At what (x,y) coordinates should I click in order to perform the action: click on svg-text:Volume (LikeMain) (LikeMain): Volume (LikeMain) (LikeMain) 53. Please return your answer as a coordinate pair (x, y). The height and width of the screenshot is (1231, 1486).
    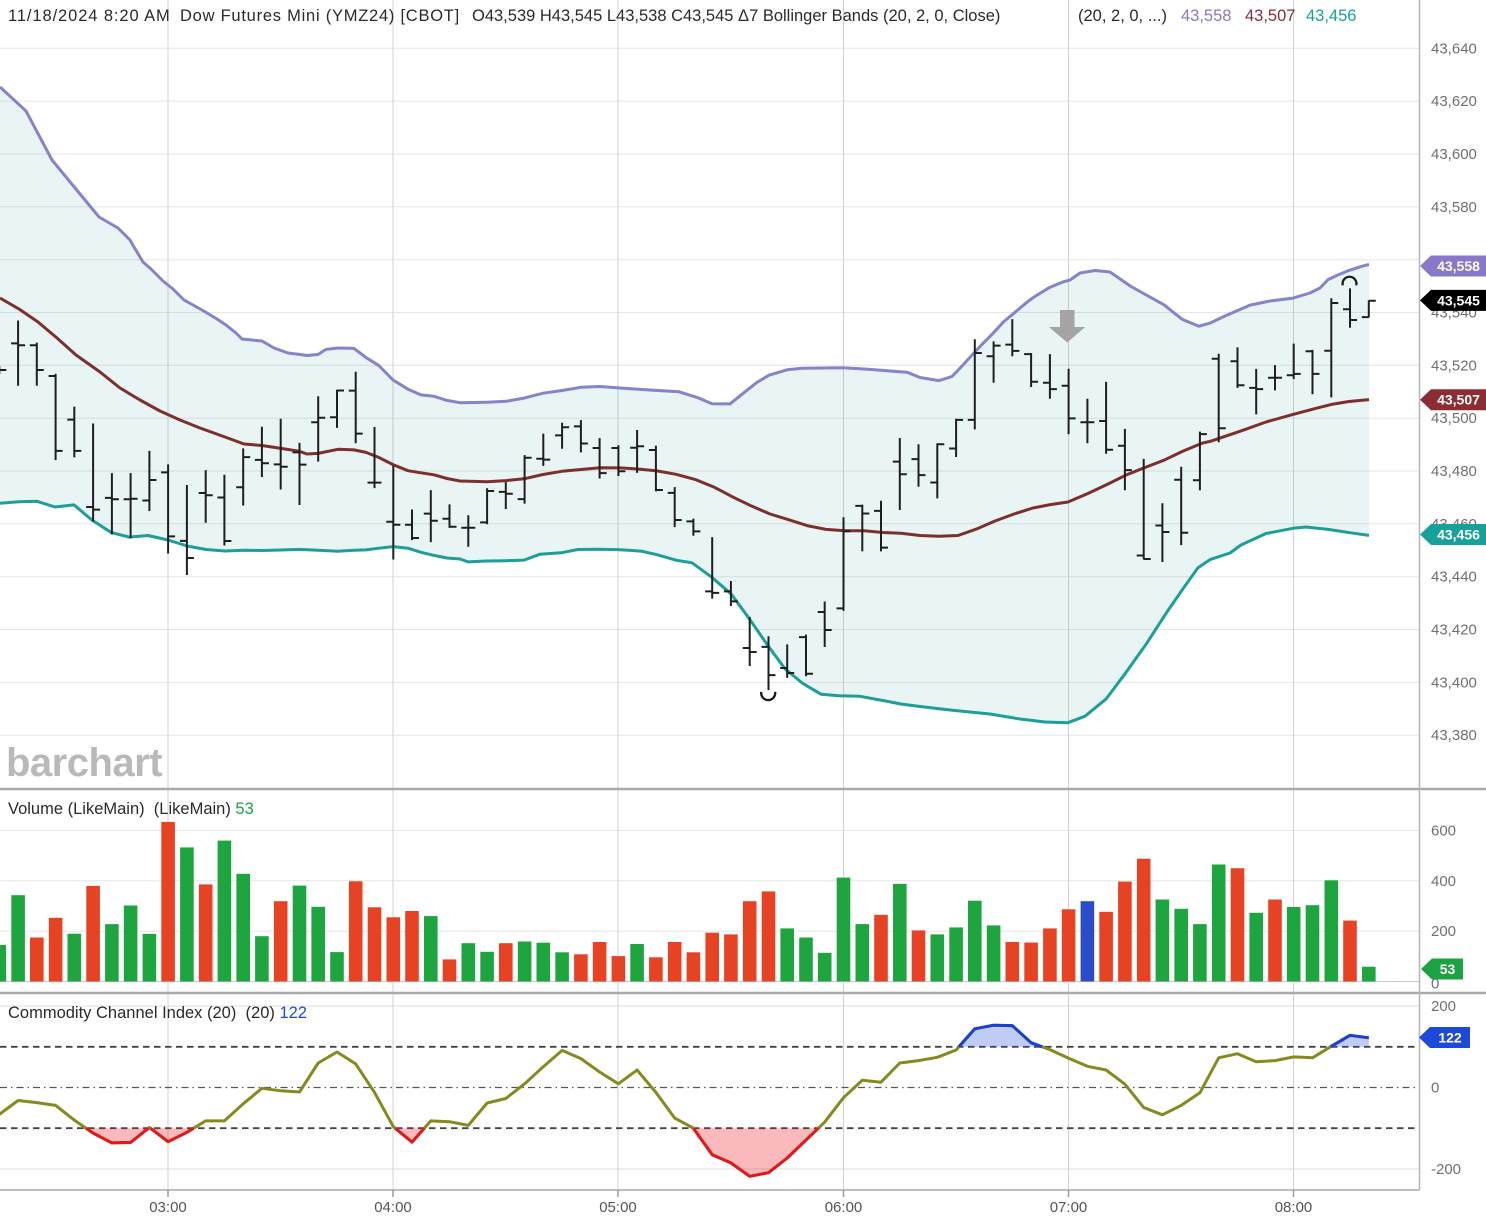
    Looking at the image, I should click on (131, 809).